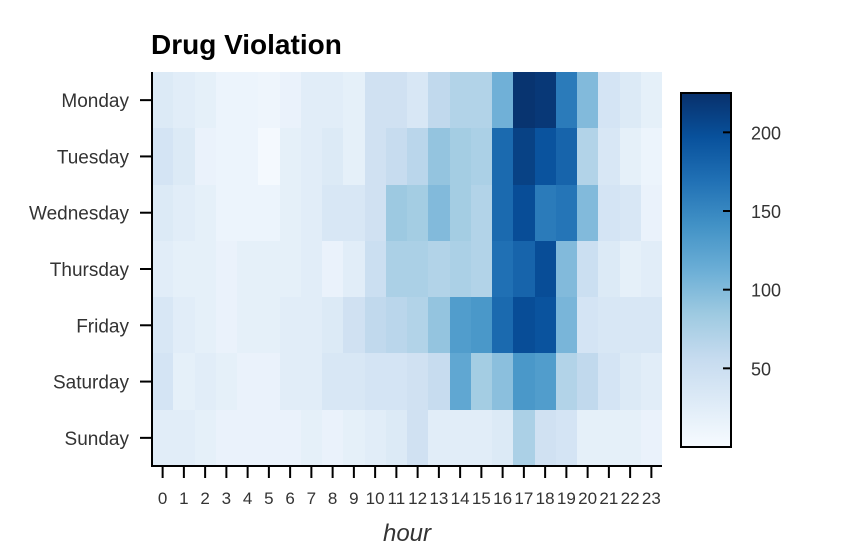  I want to click on x-axis-label: hour, so click(407, 533).